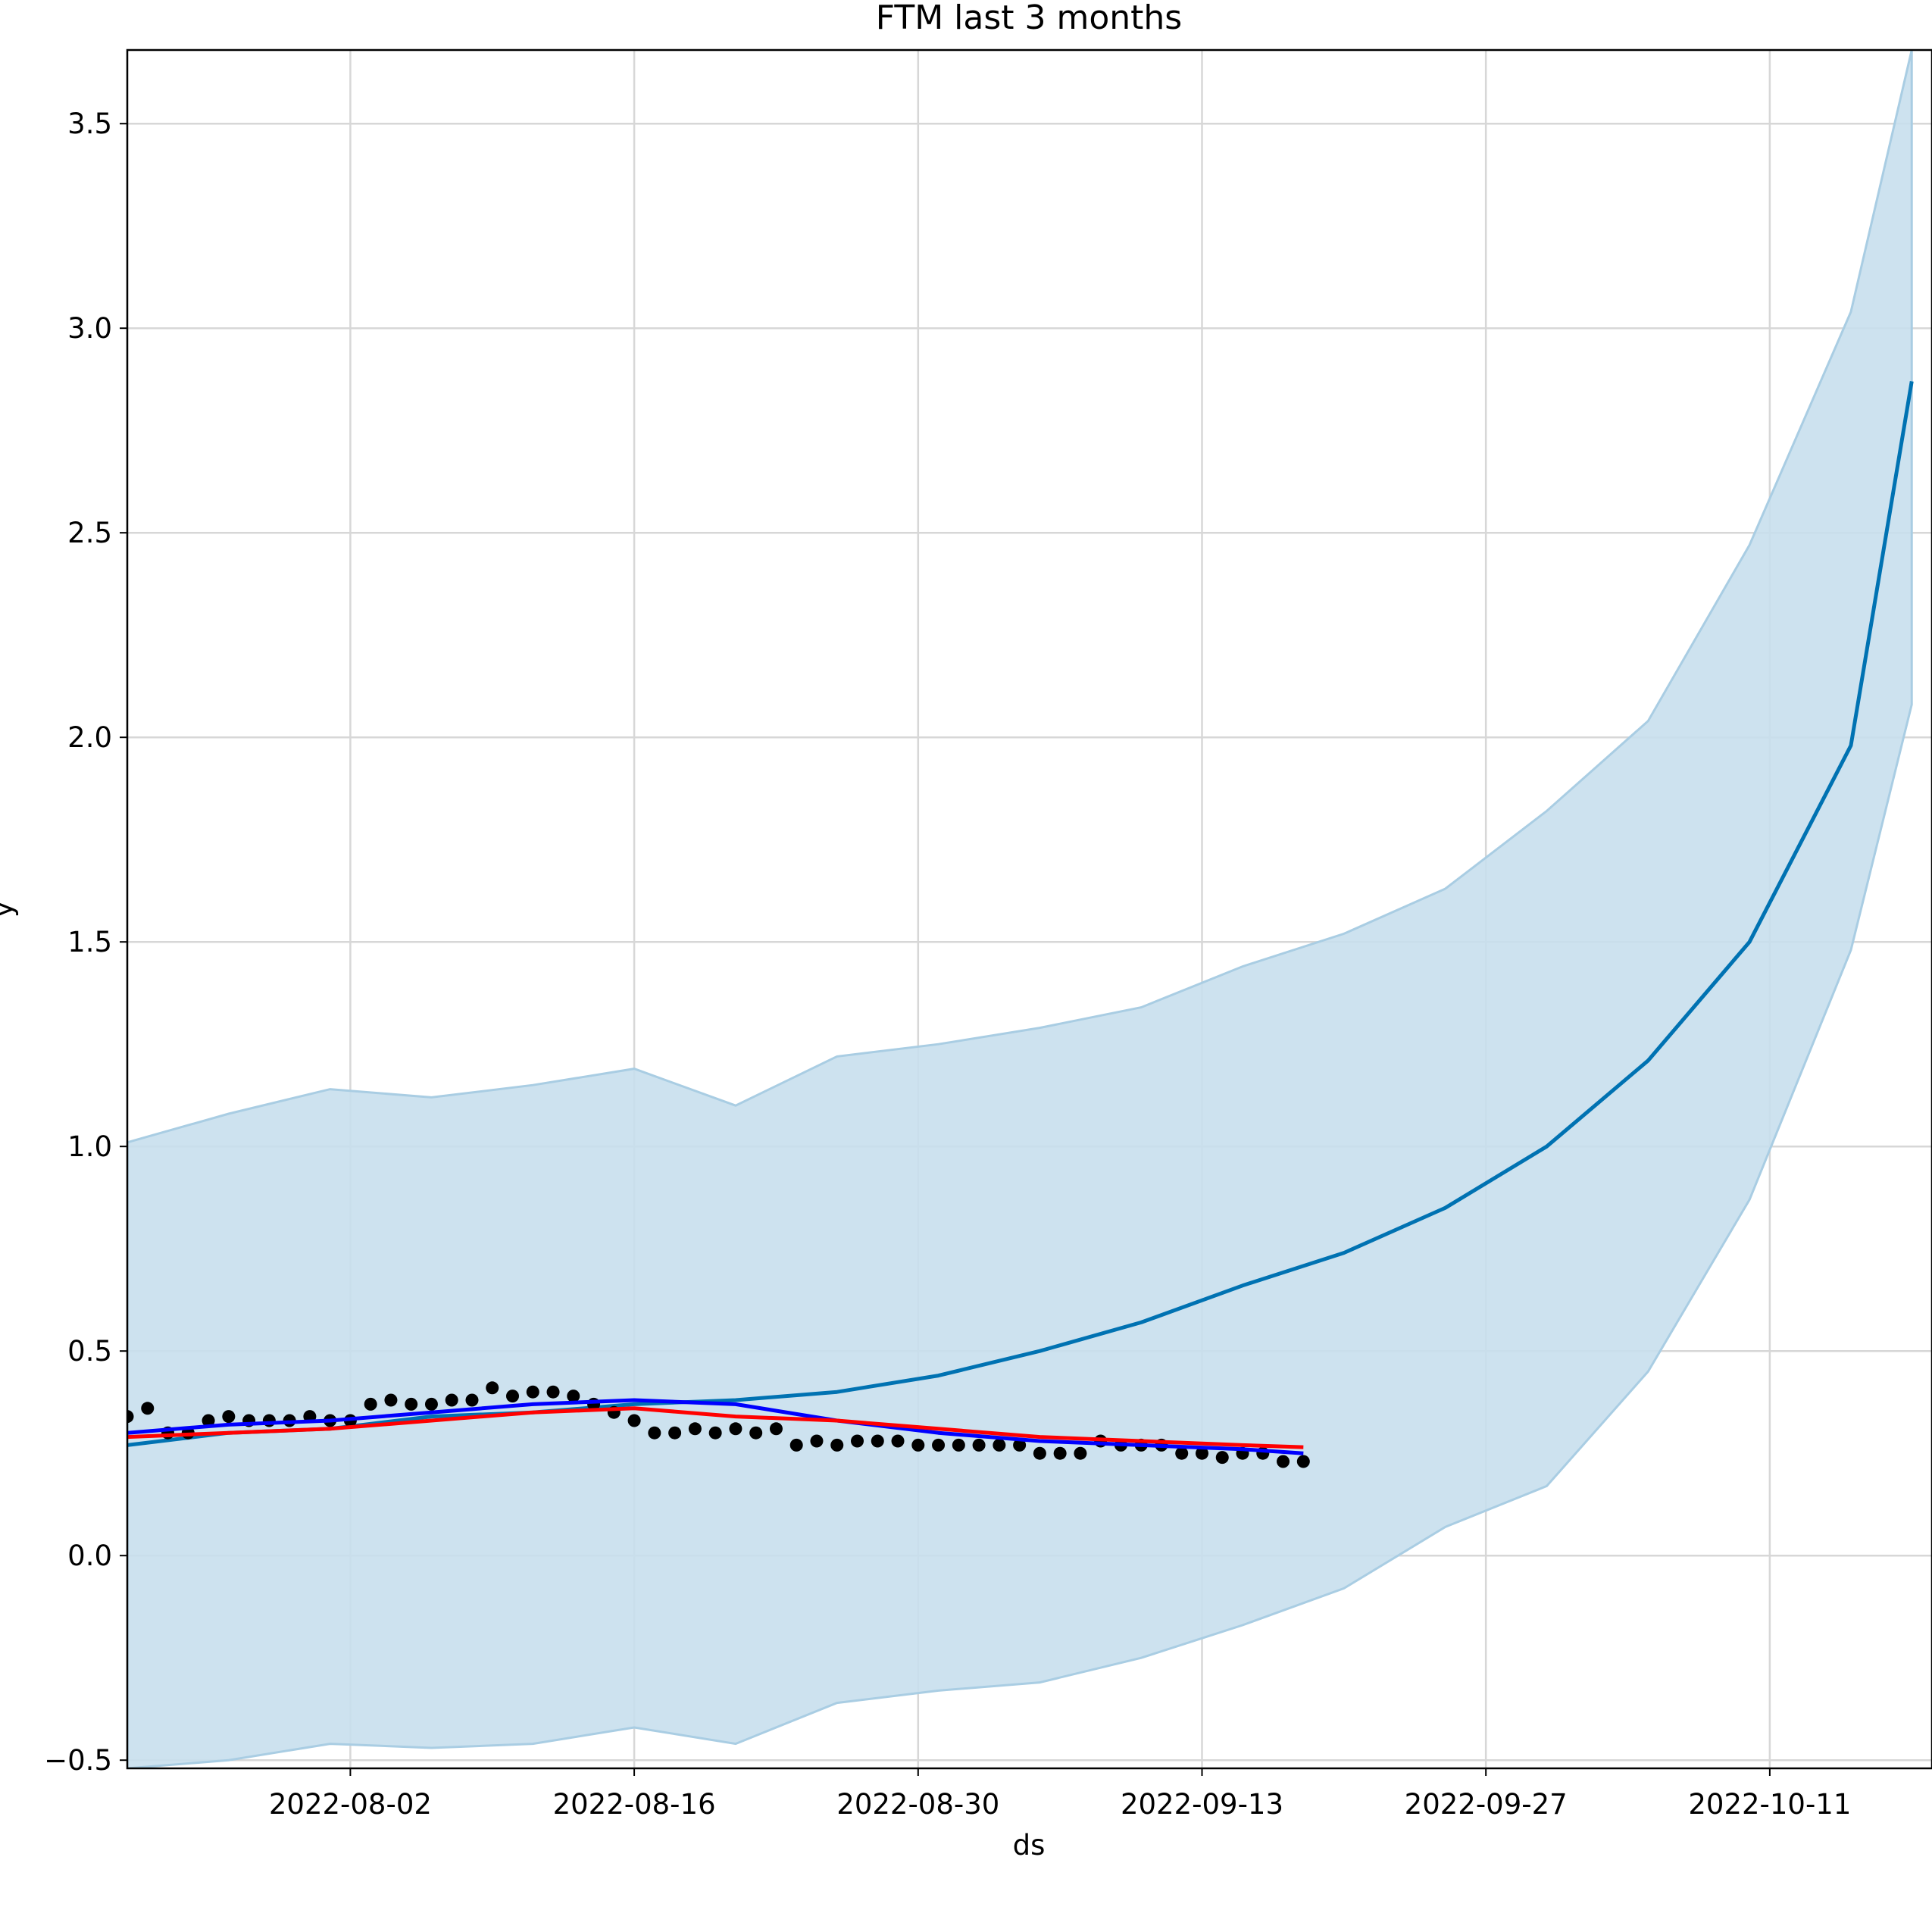 The height and width of the screenshot is (1932, 1932). What do you see at coordinates (89, 1556) in the screenshot?
I see `y-tick-label: 0.0` at bounding box center [89, 1556].